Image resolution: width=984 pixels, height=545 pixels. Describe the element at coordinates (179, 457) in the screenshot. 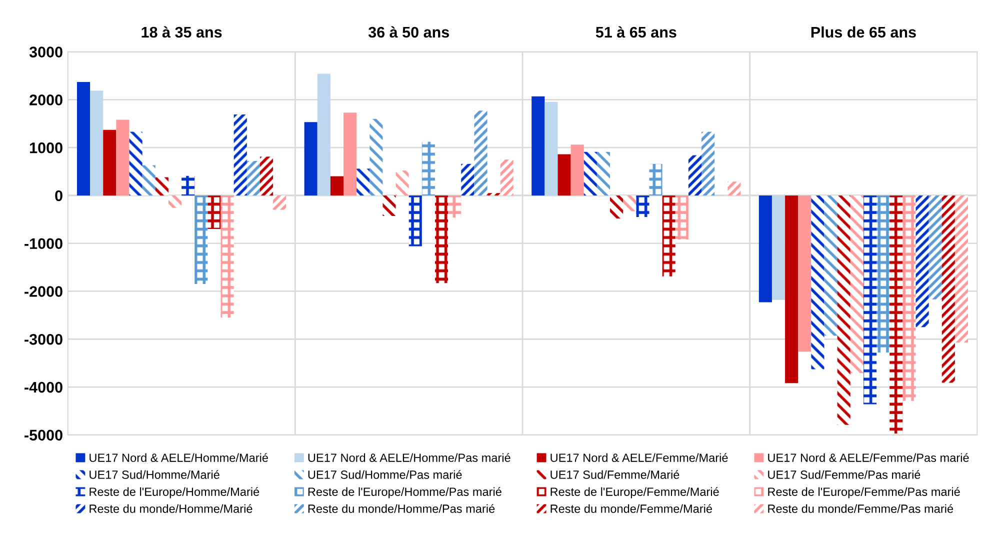

I see `legend-label: UE17 Nord & AELE/Homme/Marié` at that location.